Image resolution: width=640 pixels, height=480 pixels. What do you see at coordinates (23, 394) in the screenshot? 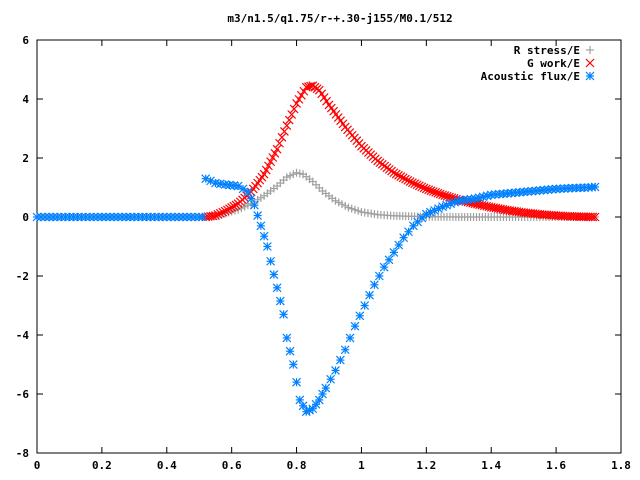
I see `y-tick-label: -6` at bounding box center [23, 394].